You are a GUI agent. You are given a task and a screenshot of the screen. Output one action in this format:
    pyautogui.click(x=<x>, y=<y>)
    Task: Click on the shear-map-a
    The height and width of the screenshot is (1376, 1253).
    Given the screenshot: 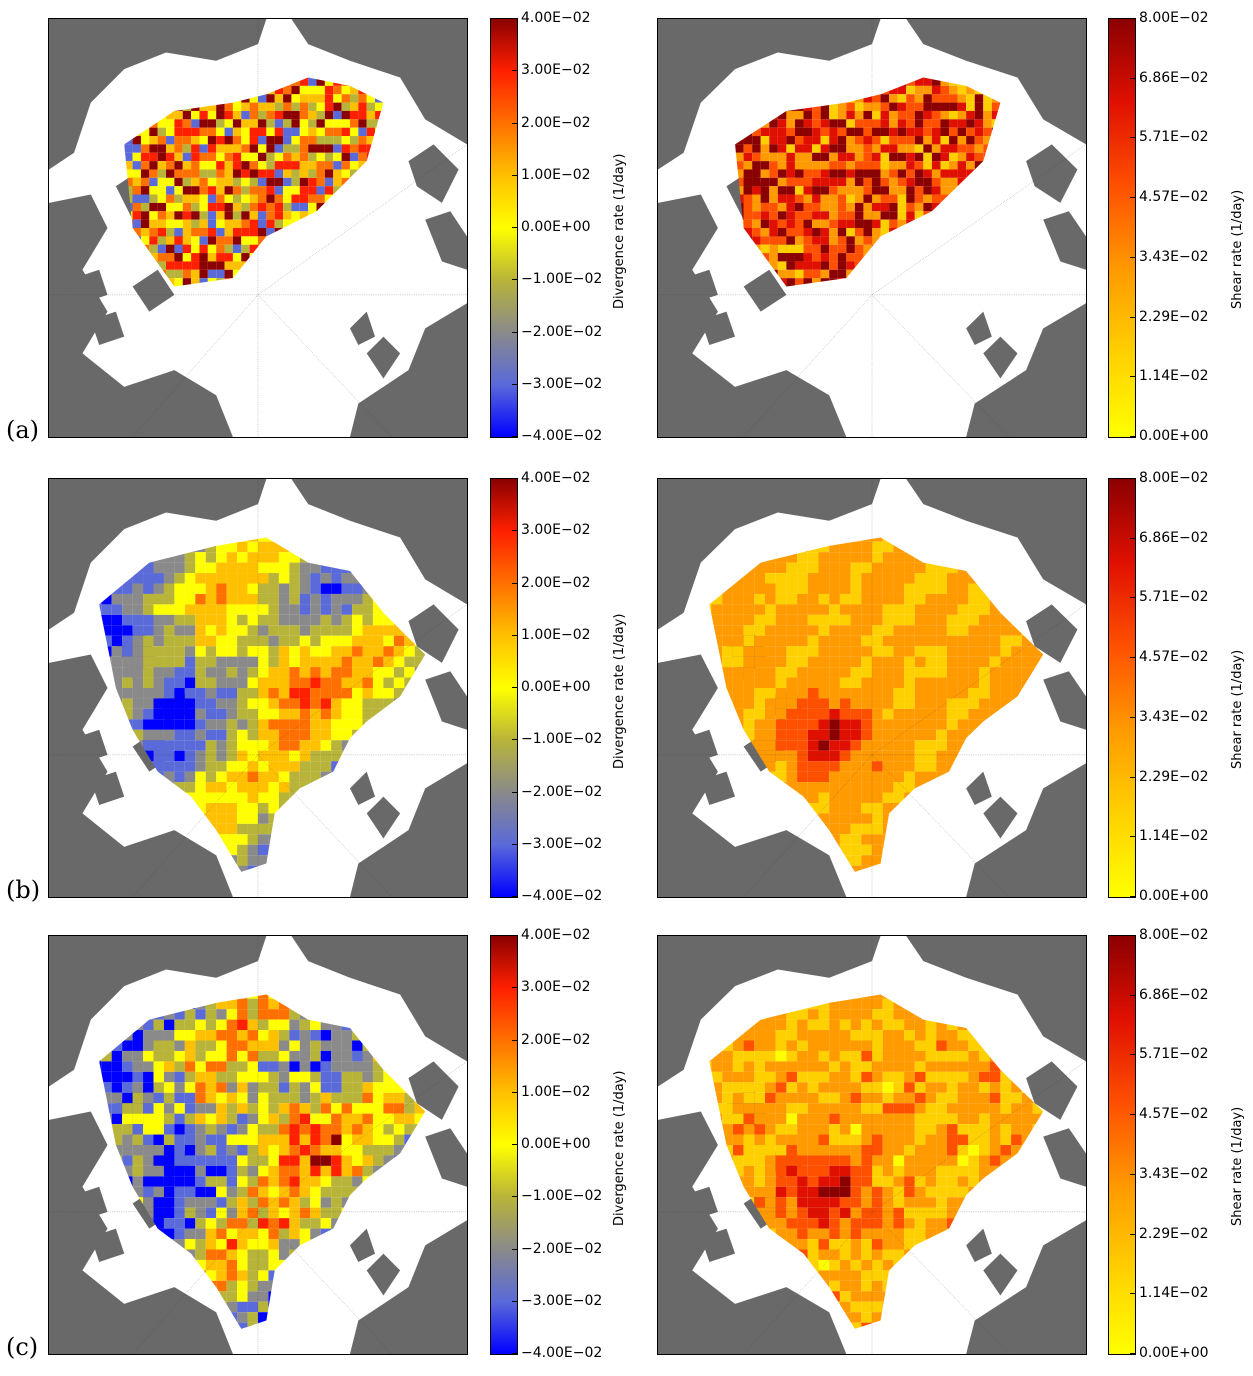 What is the action you would take?
    pyautogui.click(x=872, y=228)
    